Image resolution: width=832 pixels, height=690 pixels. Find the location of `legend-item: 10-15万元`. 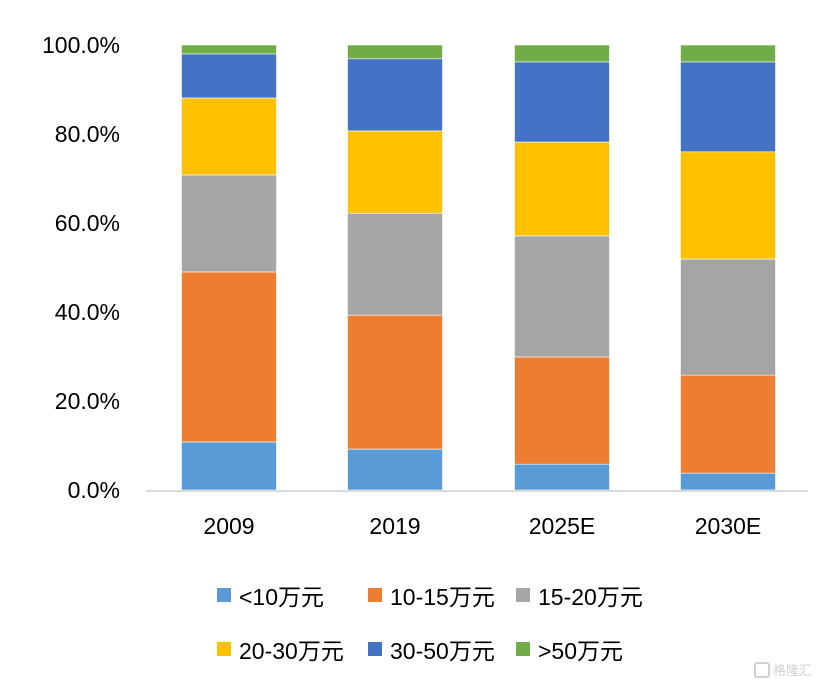

legend-item: 10-15万元 is located at coordinates (431, 595).